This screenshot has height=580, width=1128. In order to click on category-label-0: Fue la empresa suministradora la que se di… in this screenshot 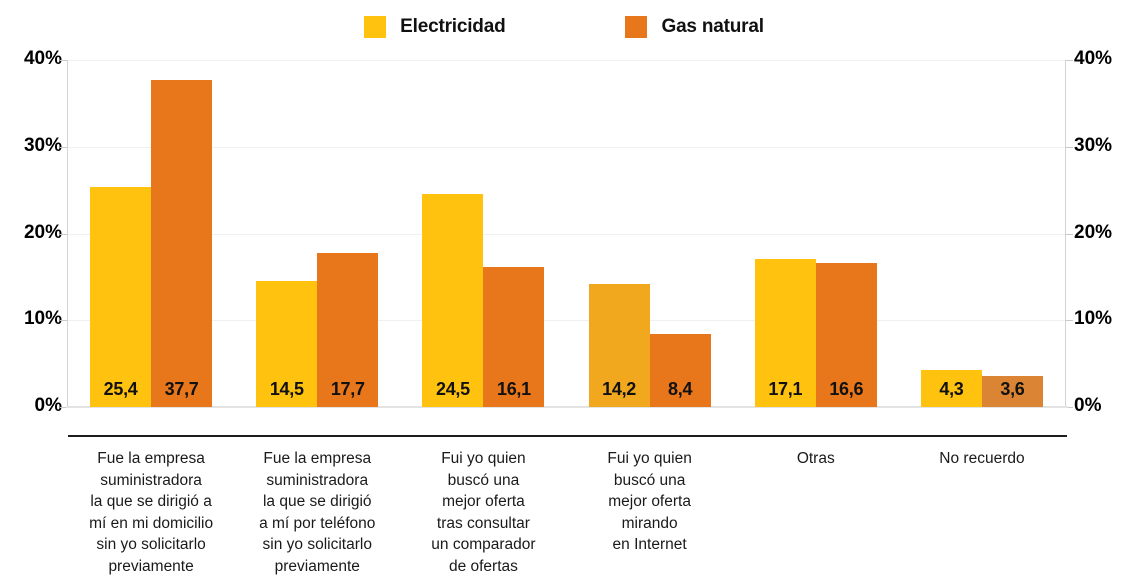, I will do `click(151, 510)`.